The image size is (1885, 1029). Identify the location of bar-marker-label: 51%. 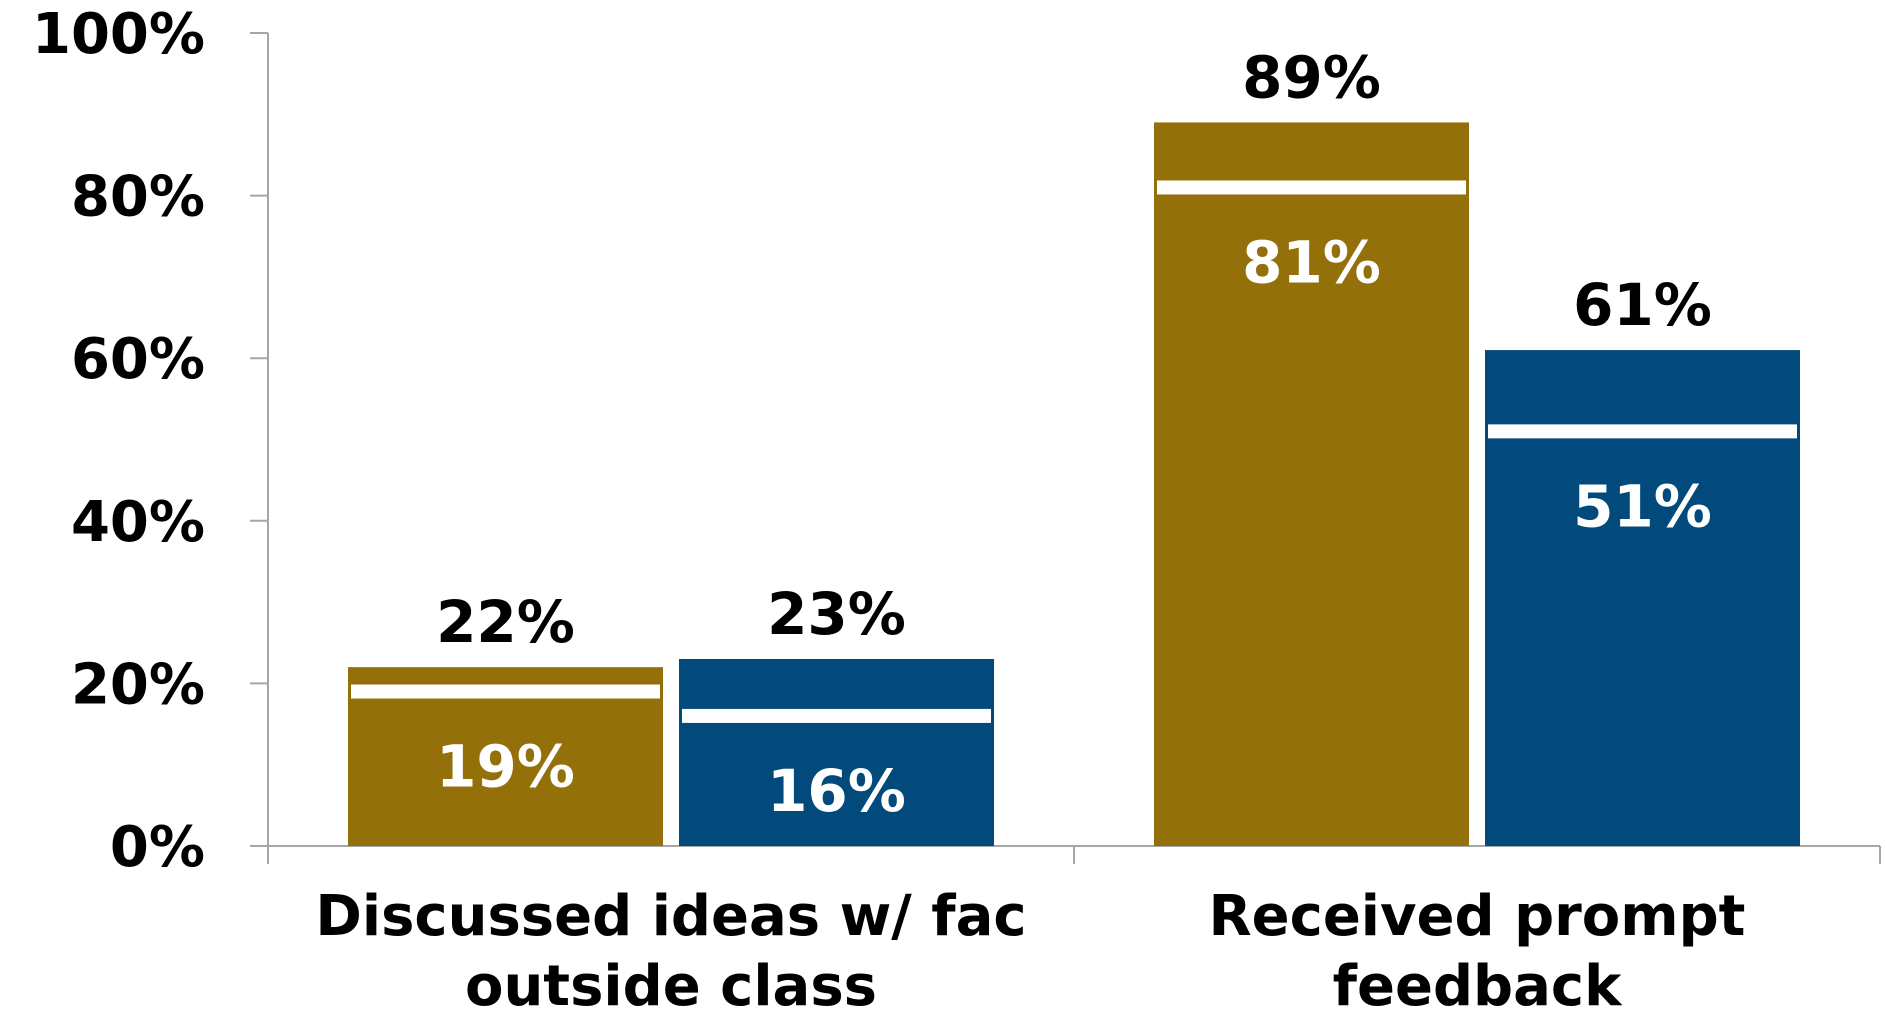
(1642, 506).